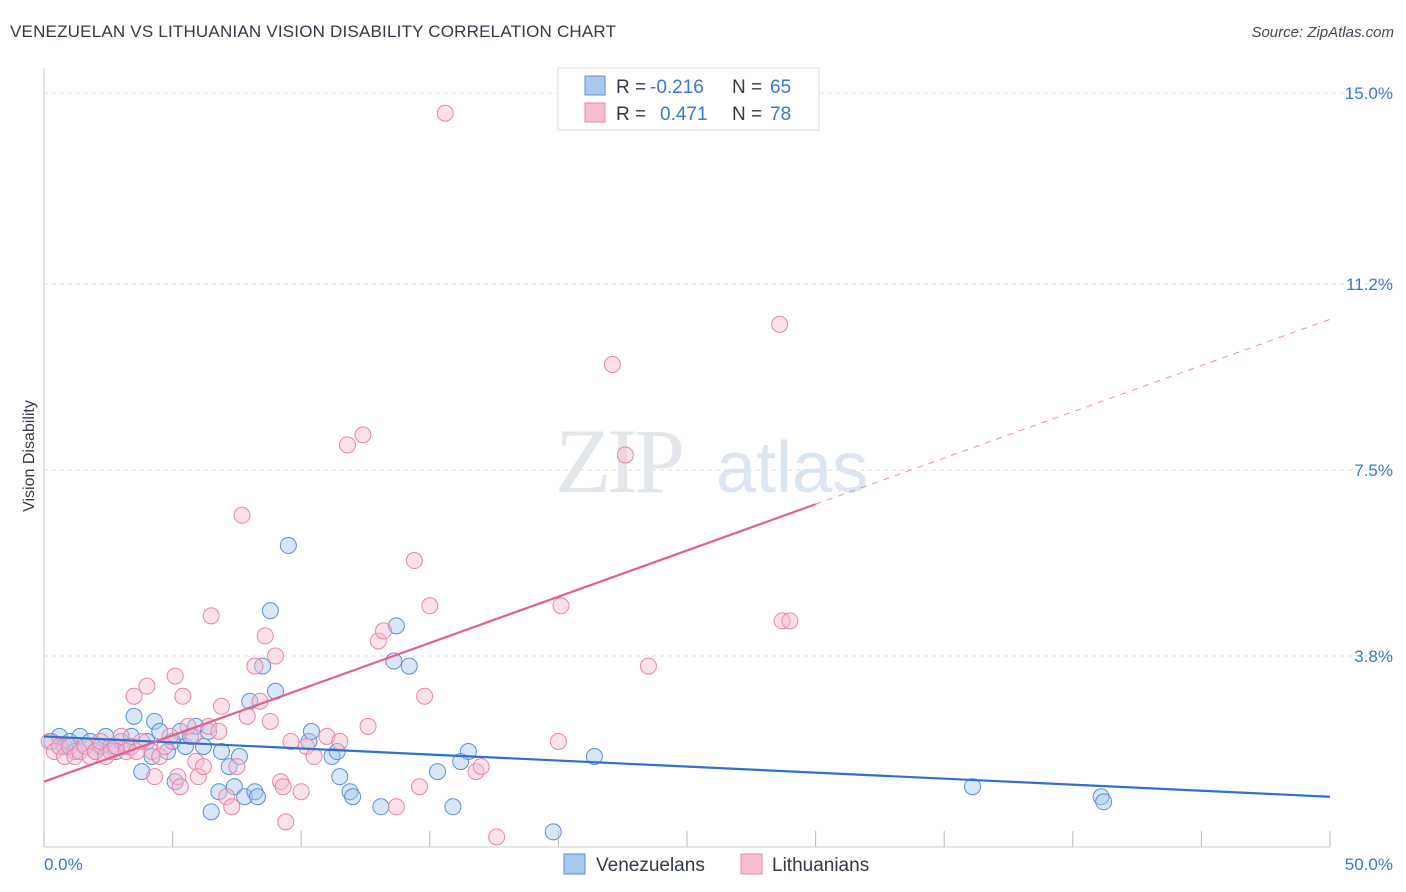  I want to click on x-tick-label-max: 50.0%, so click(1369, 864).